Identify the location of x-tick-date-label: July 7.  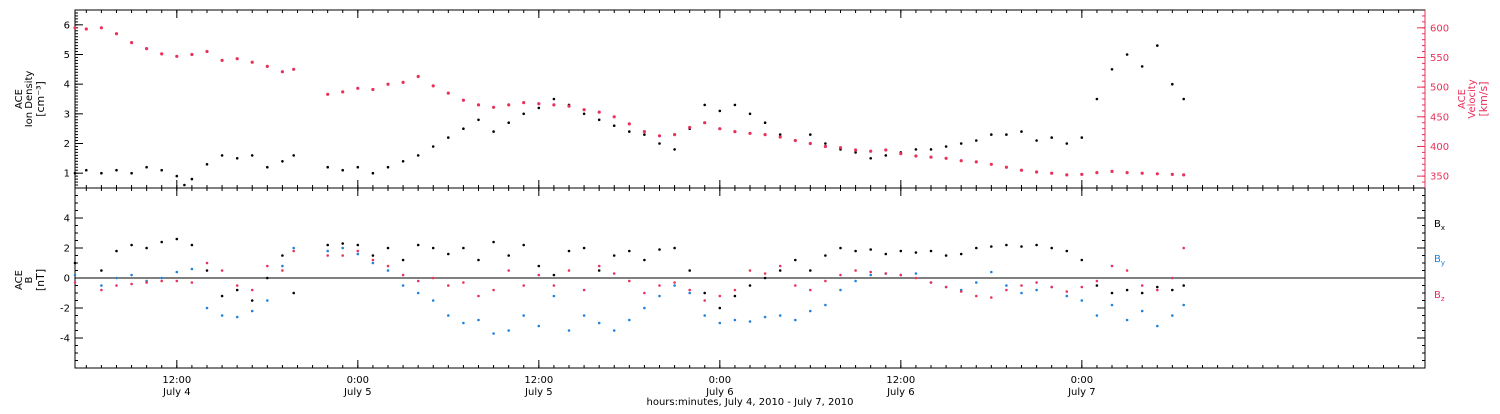
(1081, 392).